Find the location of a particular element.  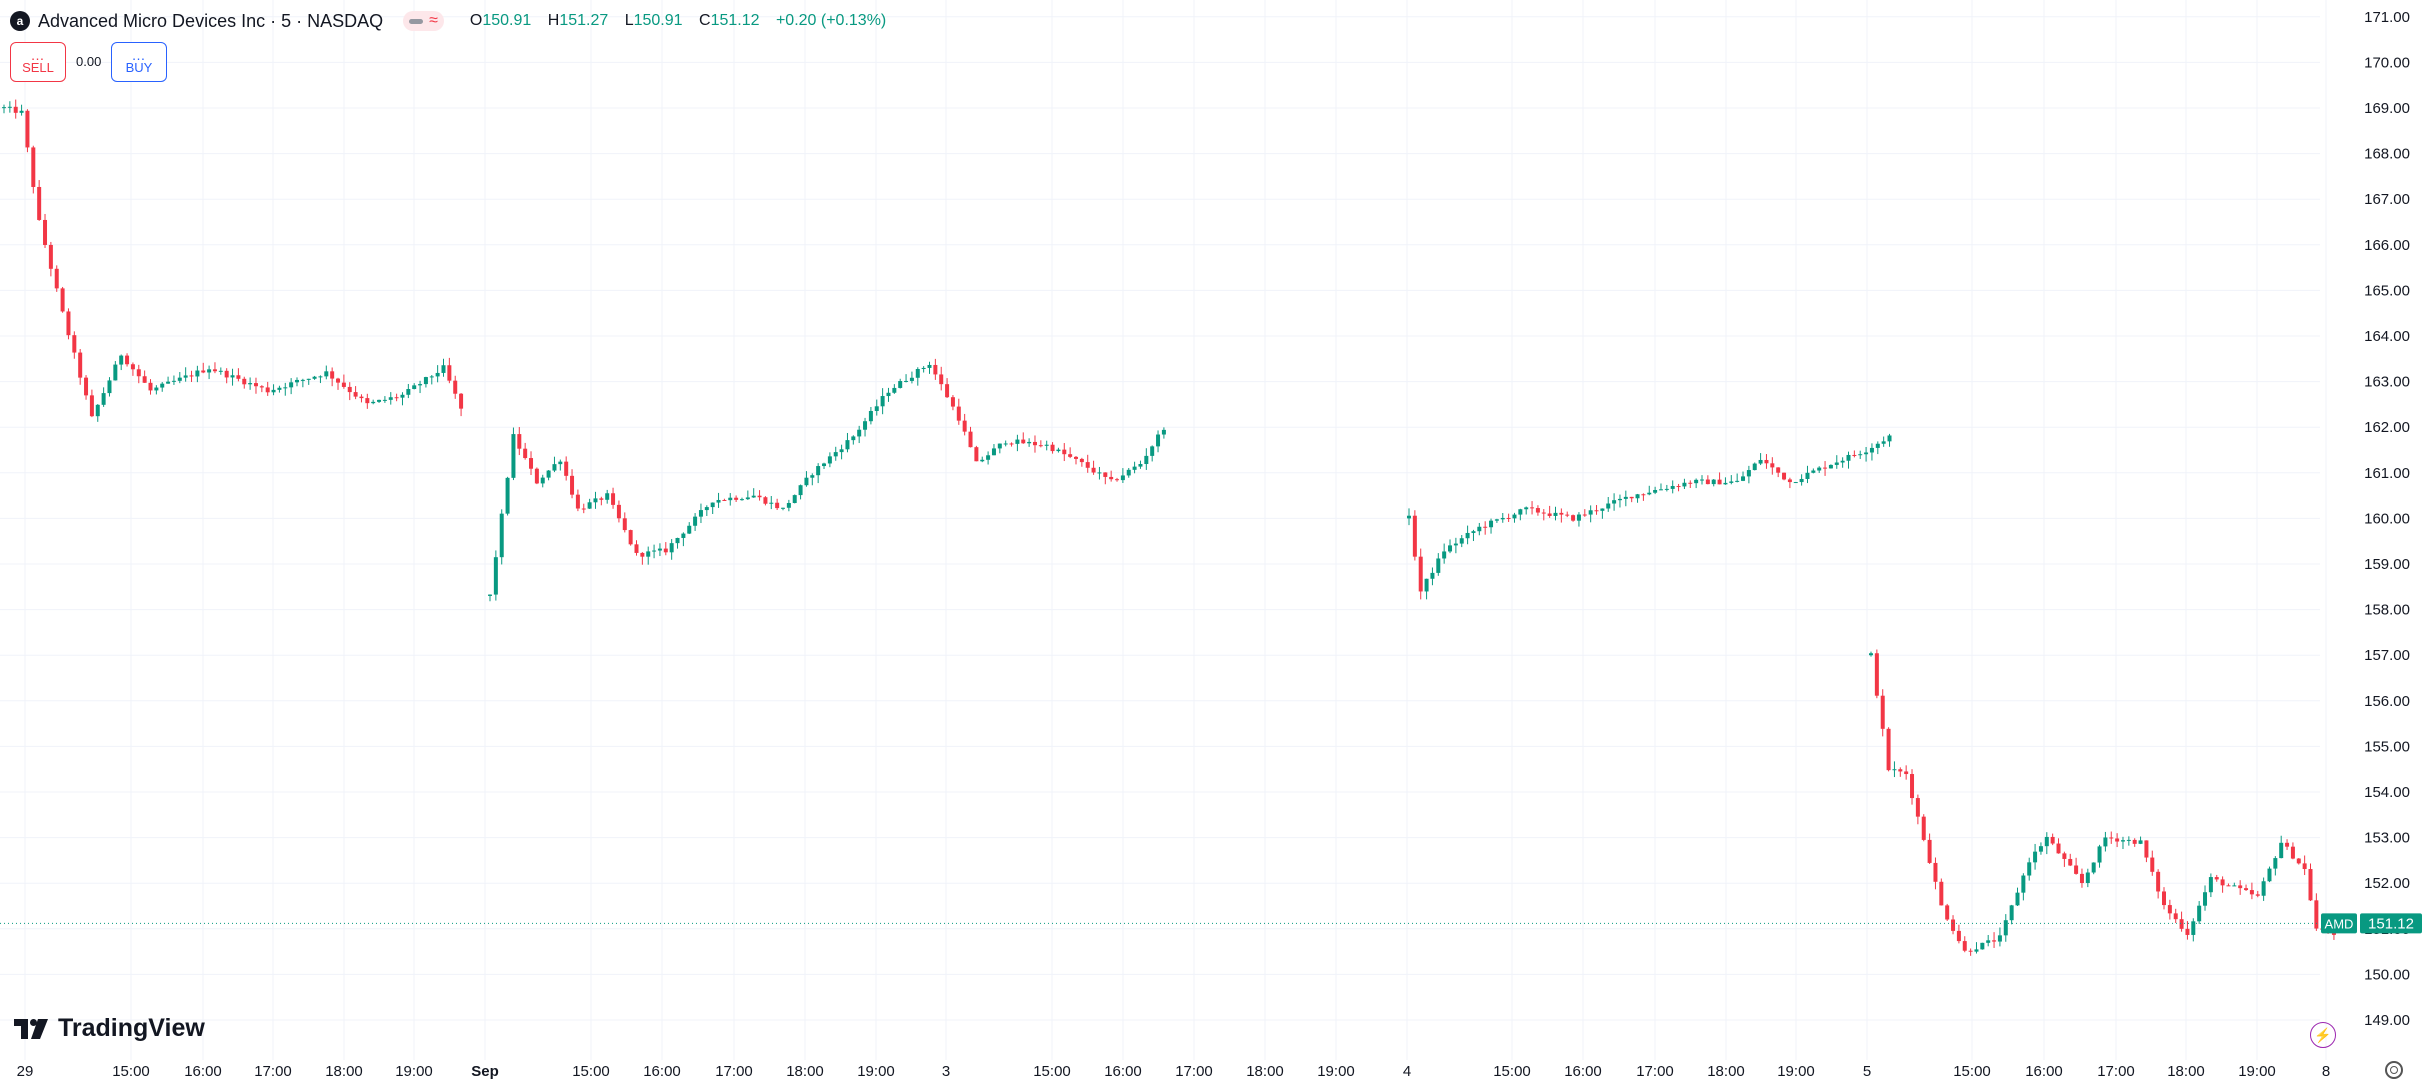

price-tick-label: 169.00 is located at coordinates (2387, 108).